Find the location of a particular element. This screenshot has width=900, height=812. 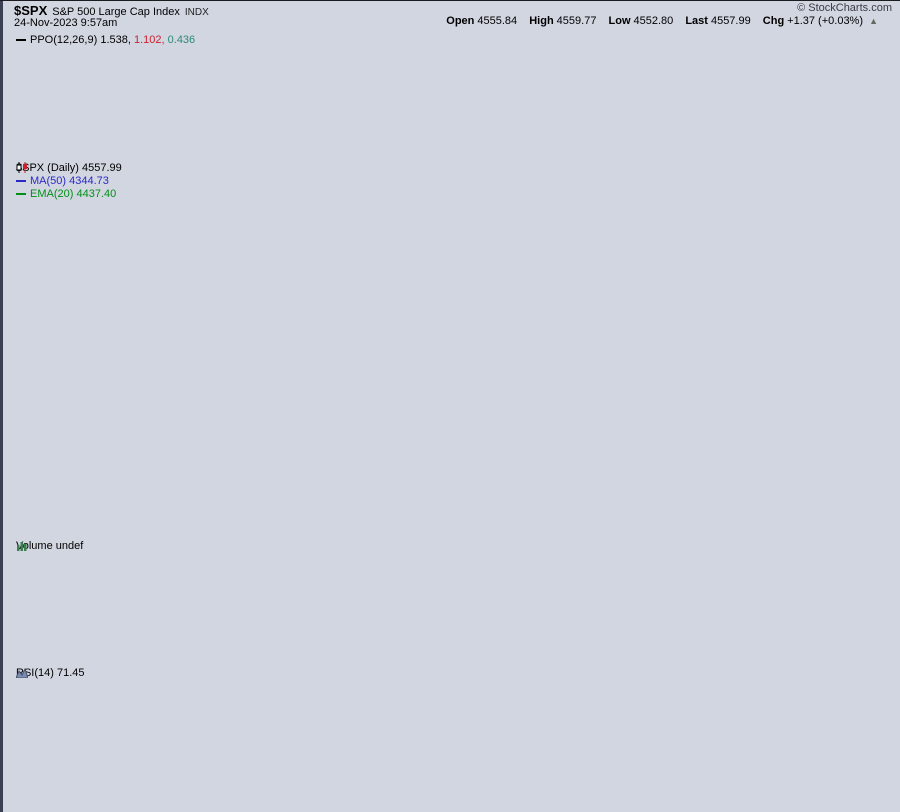

copyright-label: © StockCharts.com is located at coordinates (844, 8).